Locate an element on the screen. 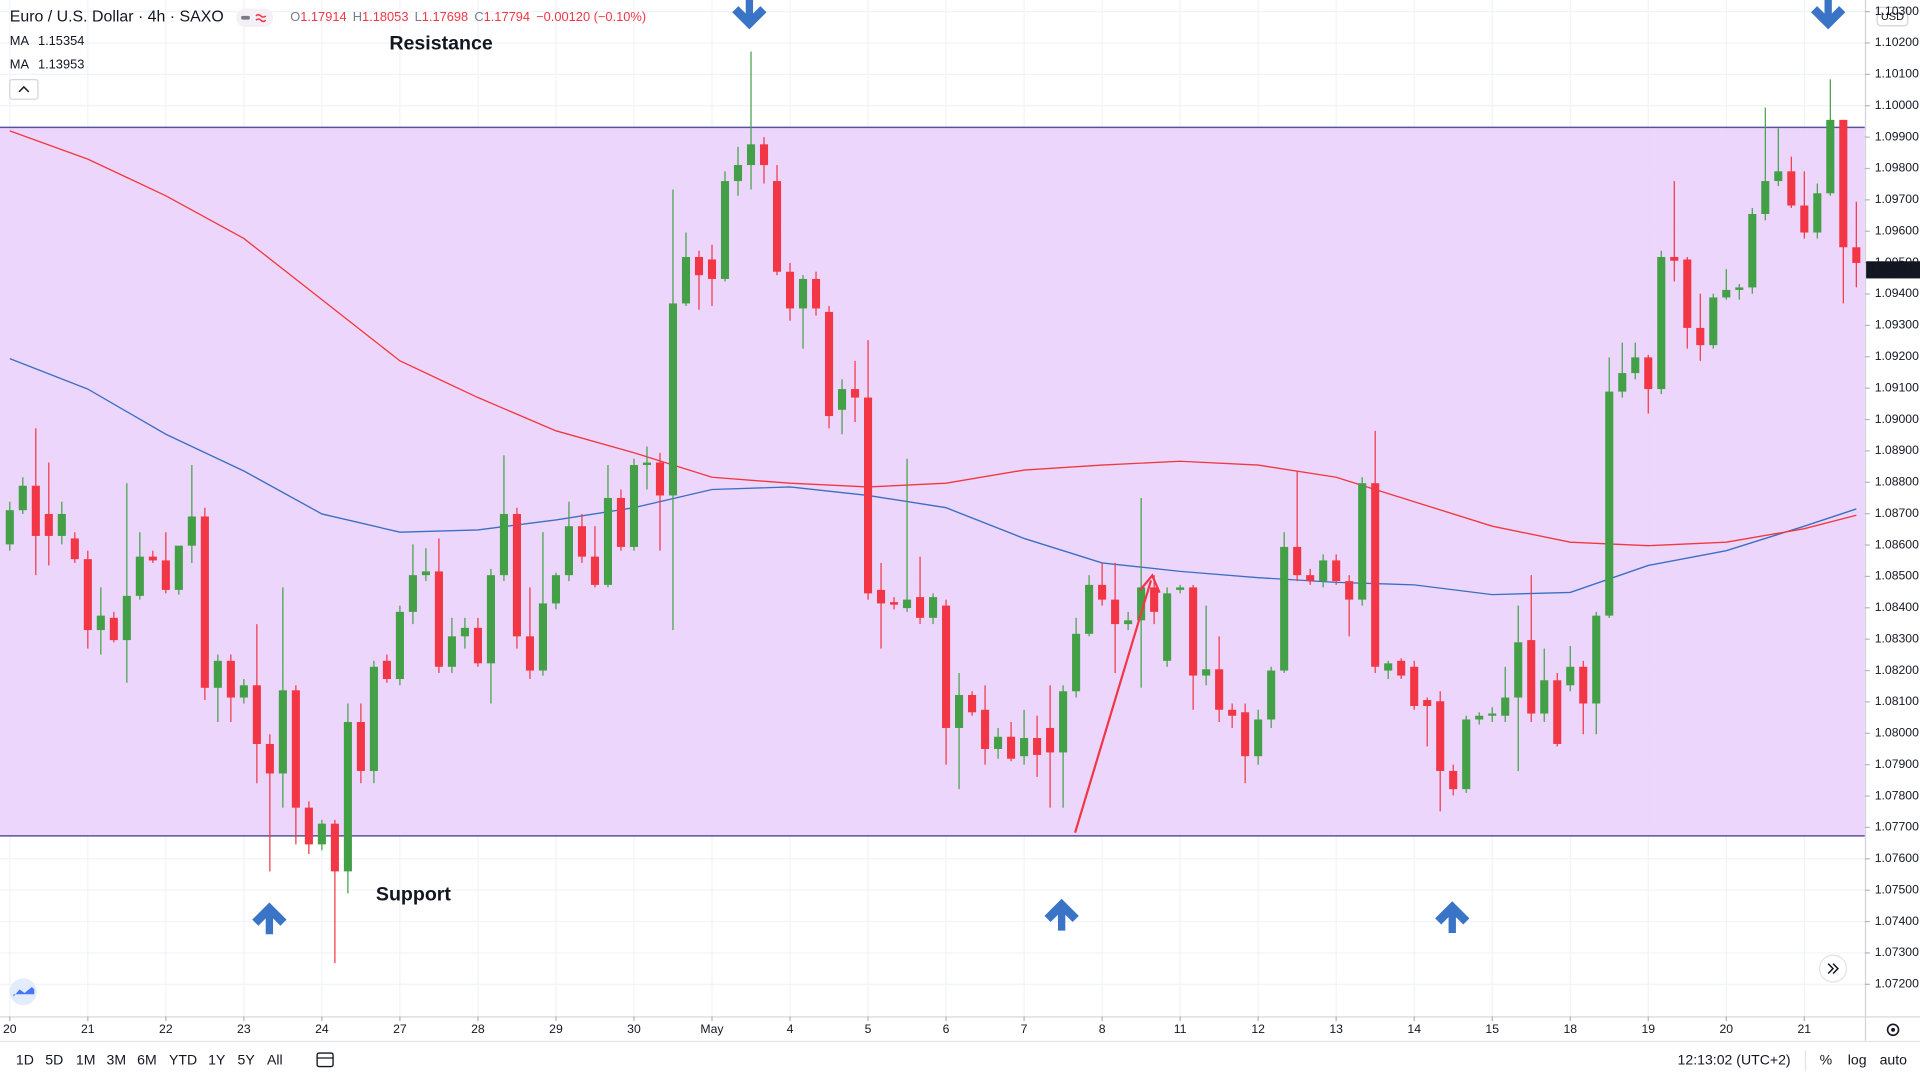  x-tick-label: 11 is located at coordinates (1180, 1029).